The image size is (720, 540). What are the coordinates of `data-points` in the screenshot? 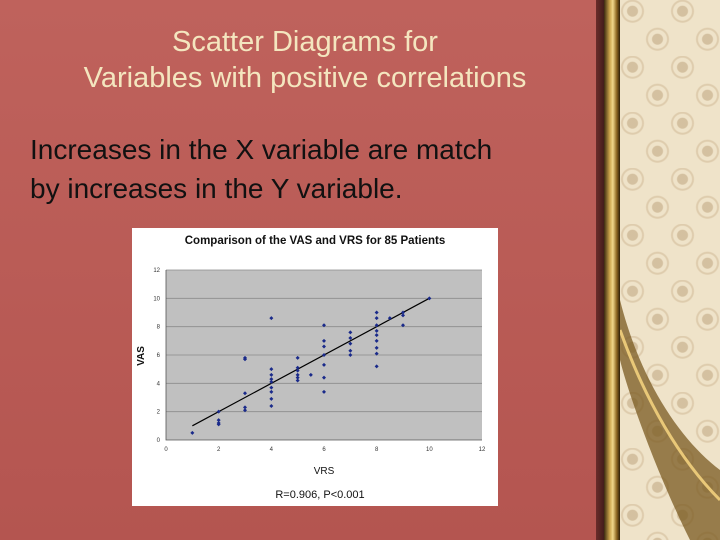 It's located at (311, 365).